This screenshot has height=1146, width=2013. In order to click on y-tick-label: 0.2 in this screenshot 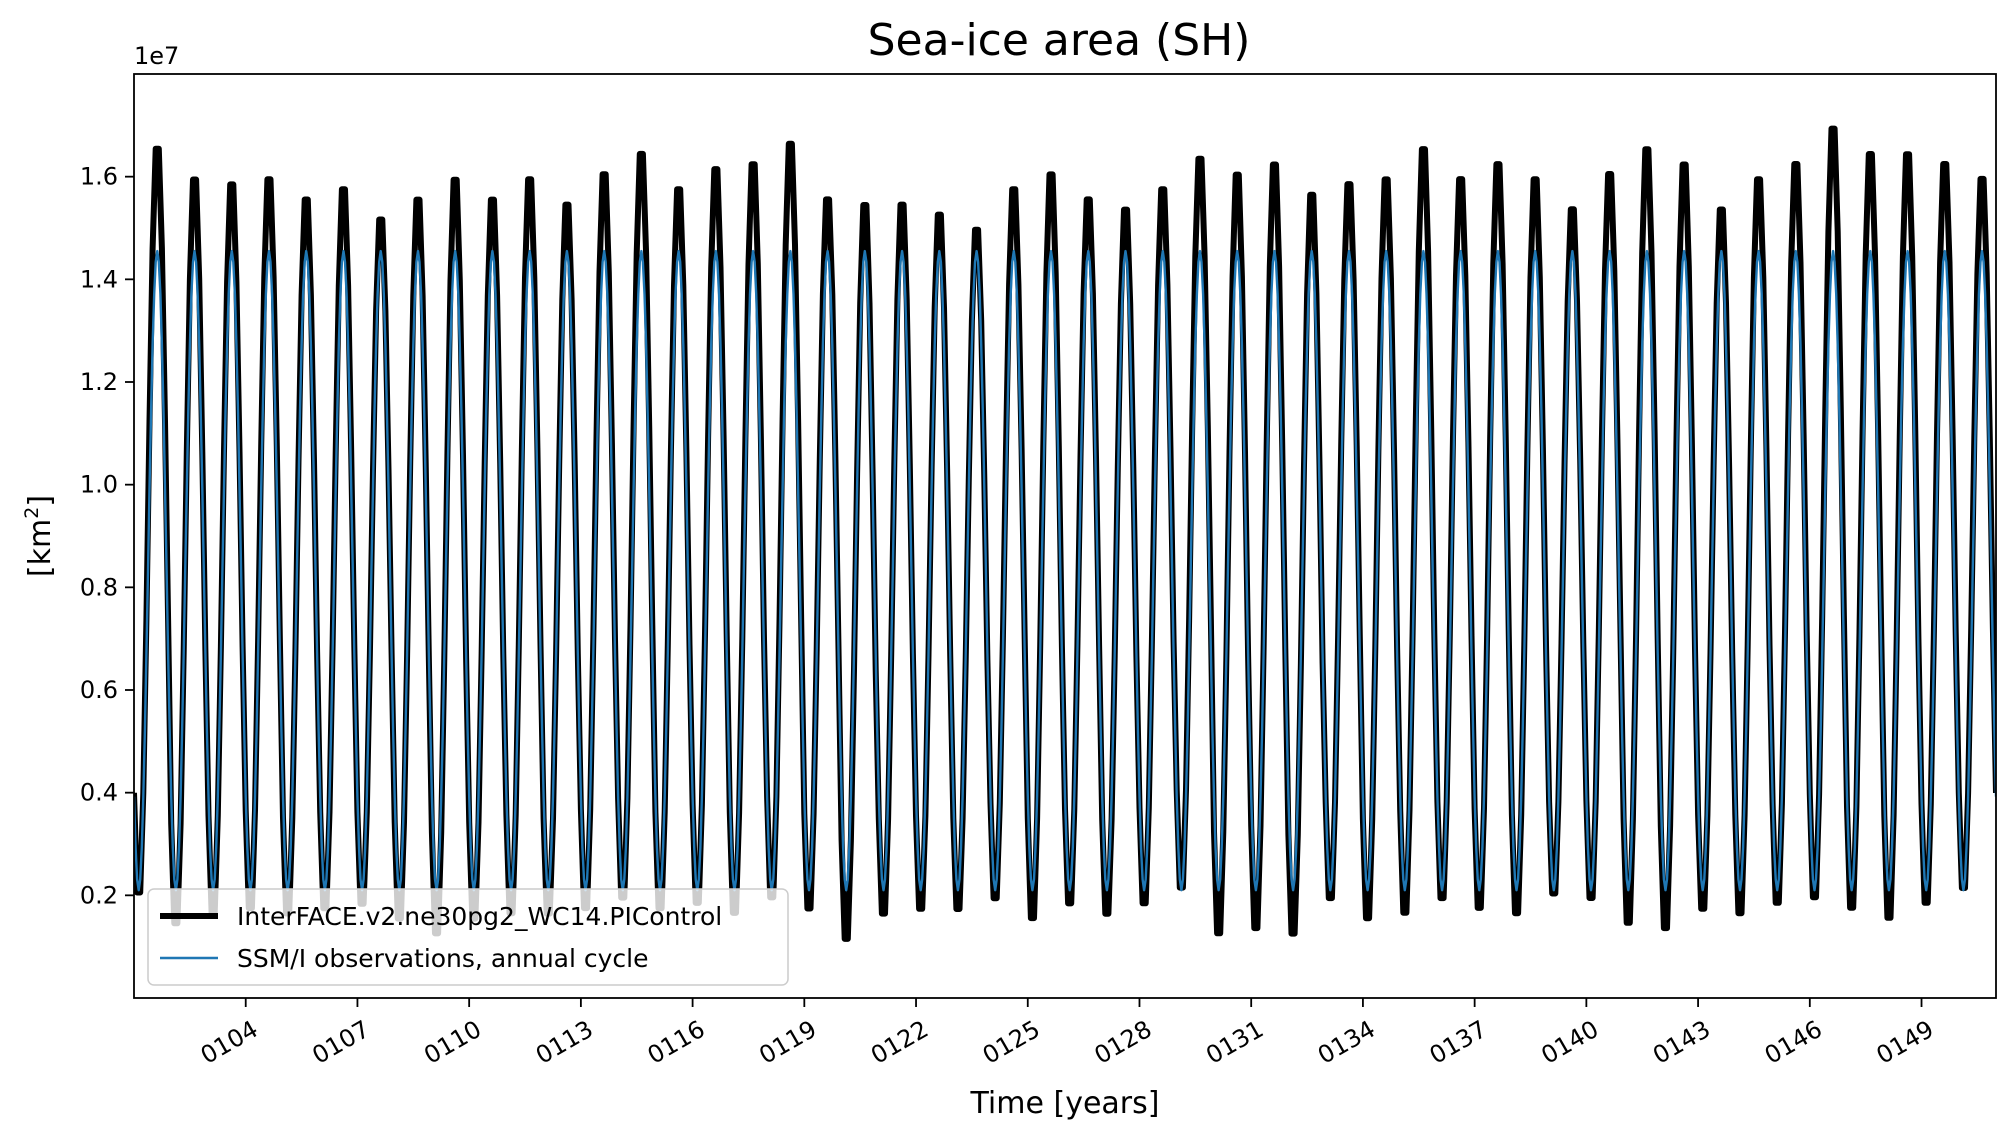, I will do `click(99, 895)`.